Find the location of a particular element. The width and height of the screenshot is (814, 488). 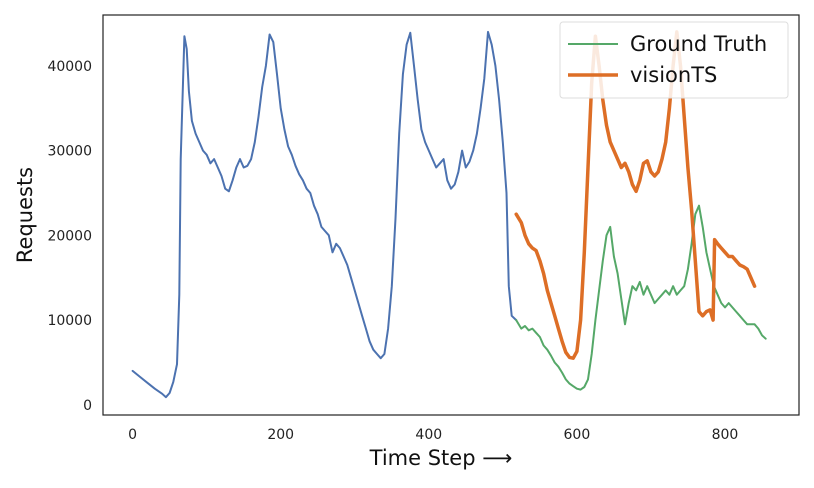

x-tick-label: 800 is located at coordinates (725, 435).